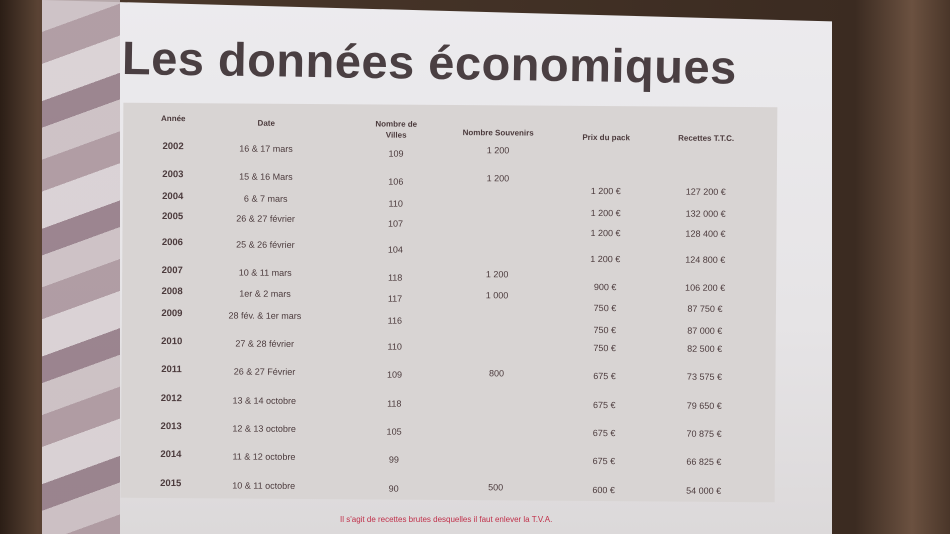  Describe the element at coordinates (396, 181) in the screenshot. I see `cell-cities: 106` at that location.